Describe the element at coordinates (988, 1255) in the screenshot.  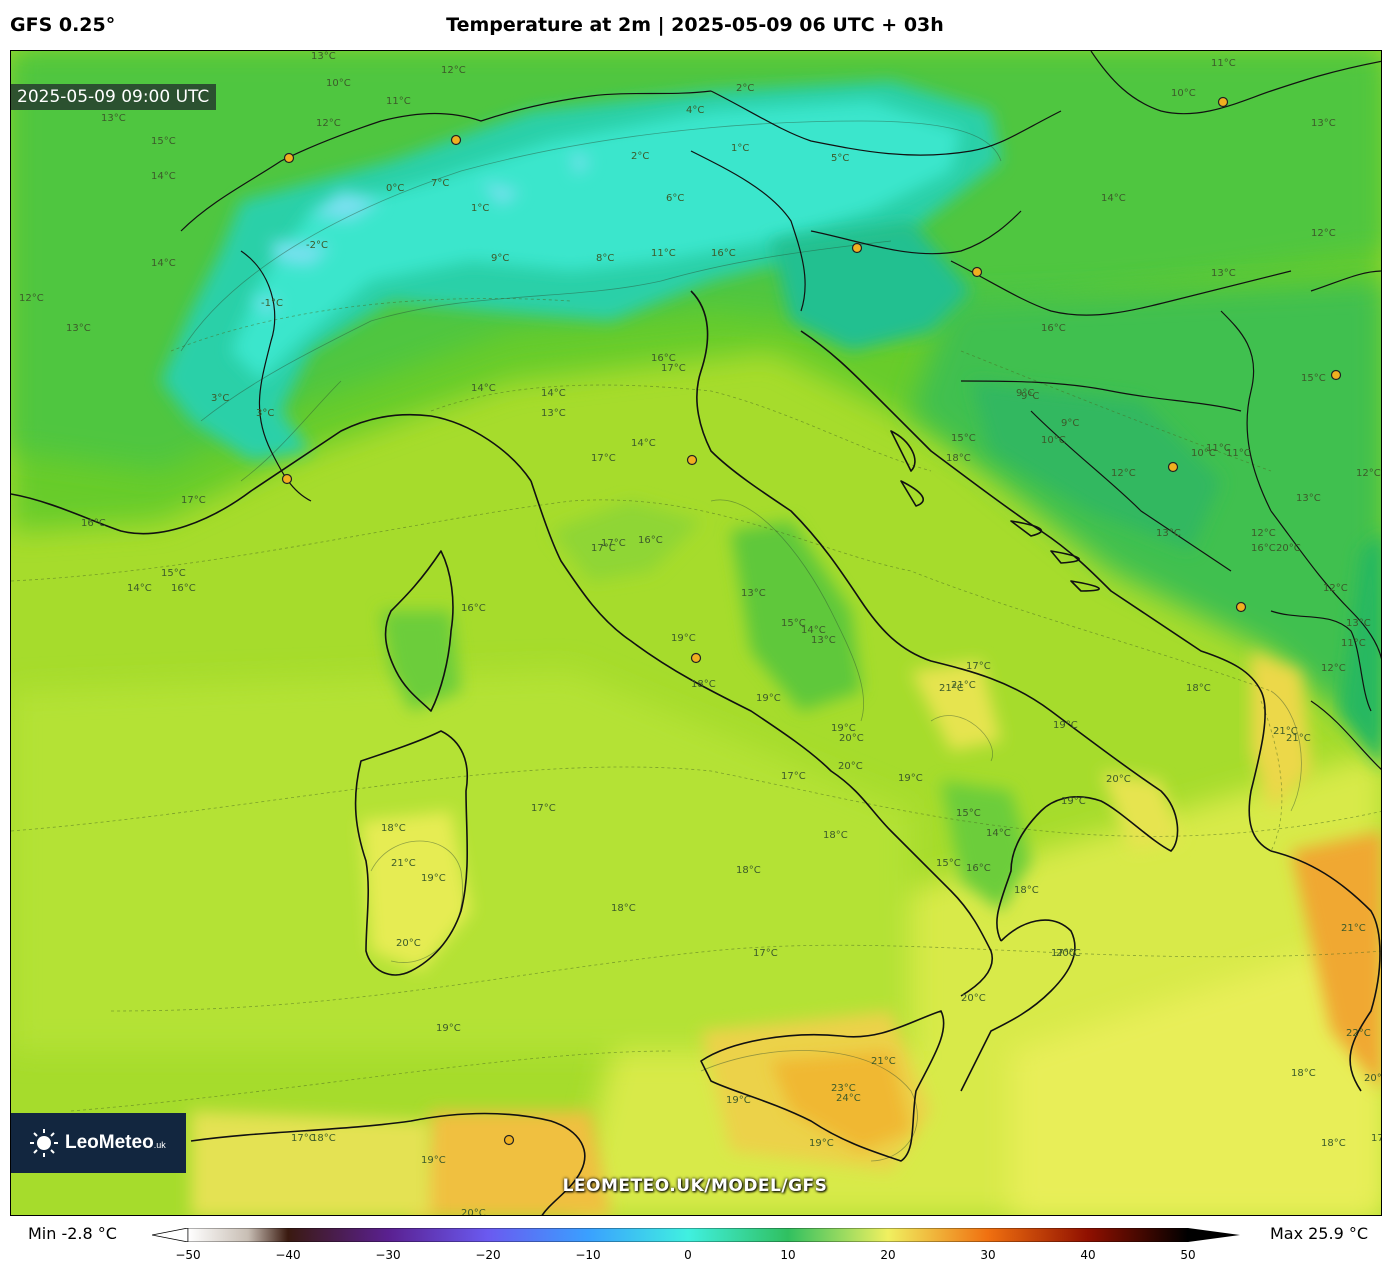
I see `colorbar-tick-label: 30` at that location.